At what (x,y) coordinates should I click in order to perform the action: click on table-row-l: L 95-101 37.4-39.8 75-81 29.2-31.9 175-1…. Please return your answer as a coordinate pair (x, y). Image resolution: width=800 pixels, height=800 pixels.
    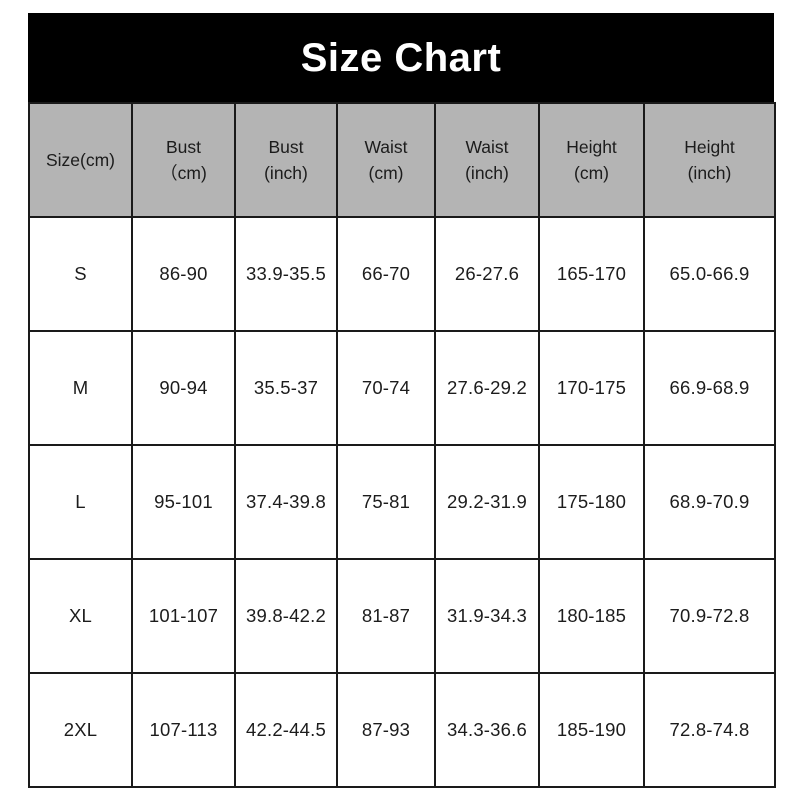
    Looking at the image, I should click on (402, 502).